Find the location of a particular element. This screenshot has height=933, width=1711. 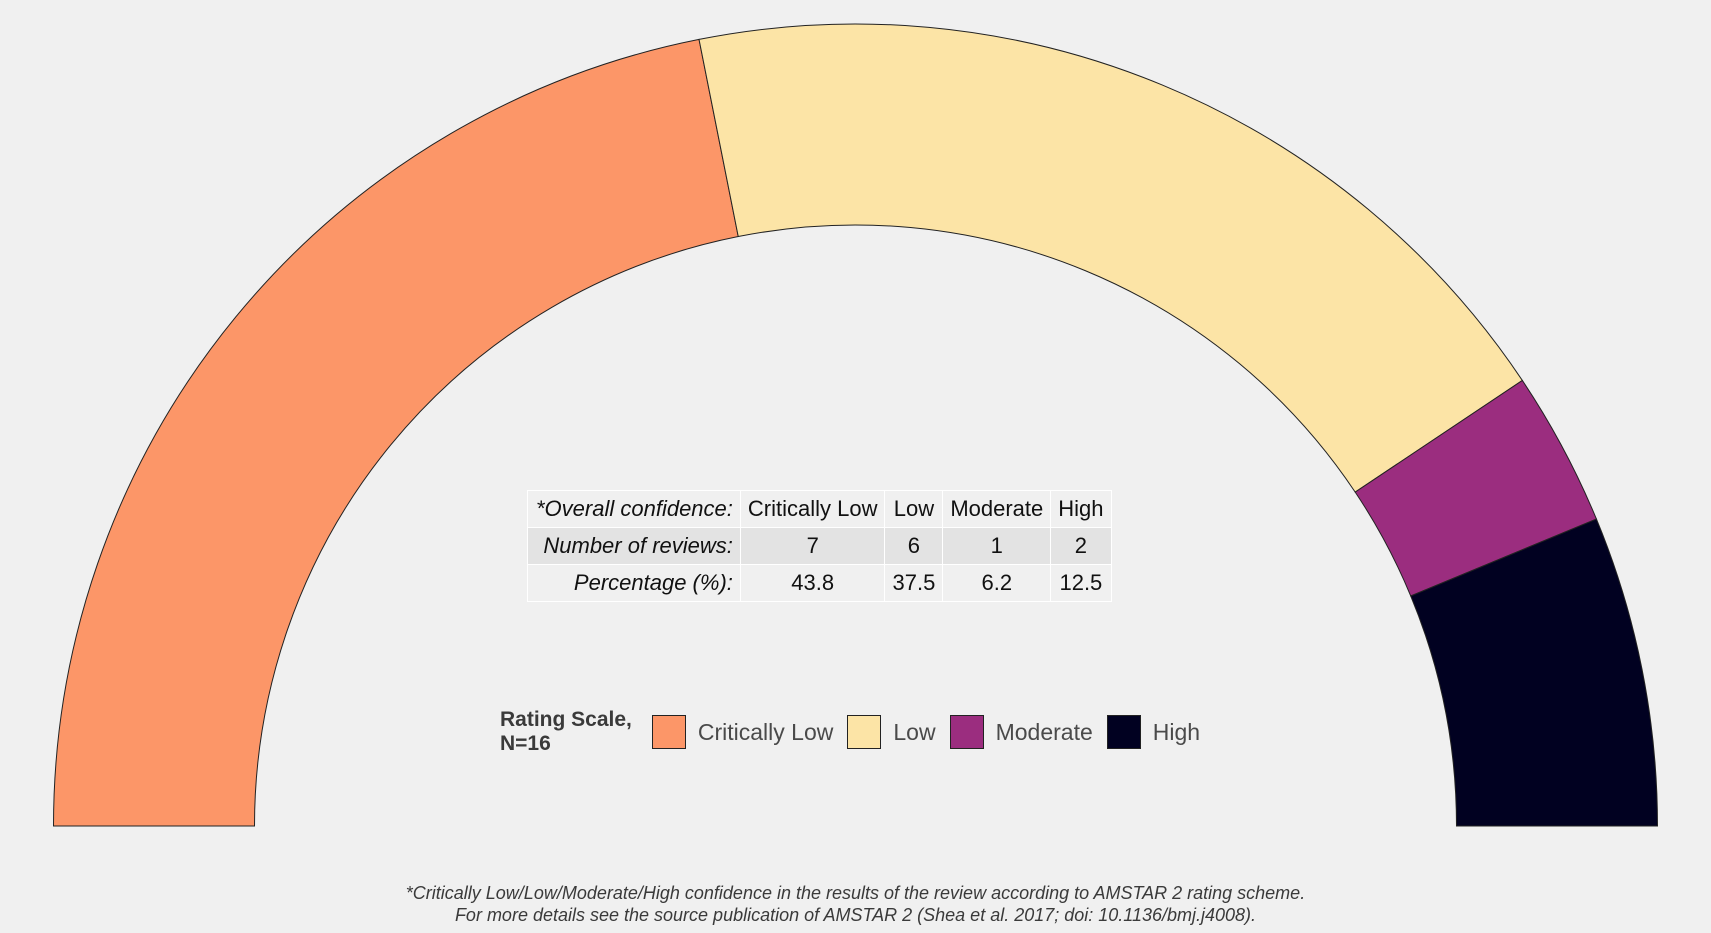

legend-label-moderate: Moderate is located at coordinates (1044, 731).